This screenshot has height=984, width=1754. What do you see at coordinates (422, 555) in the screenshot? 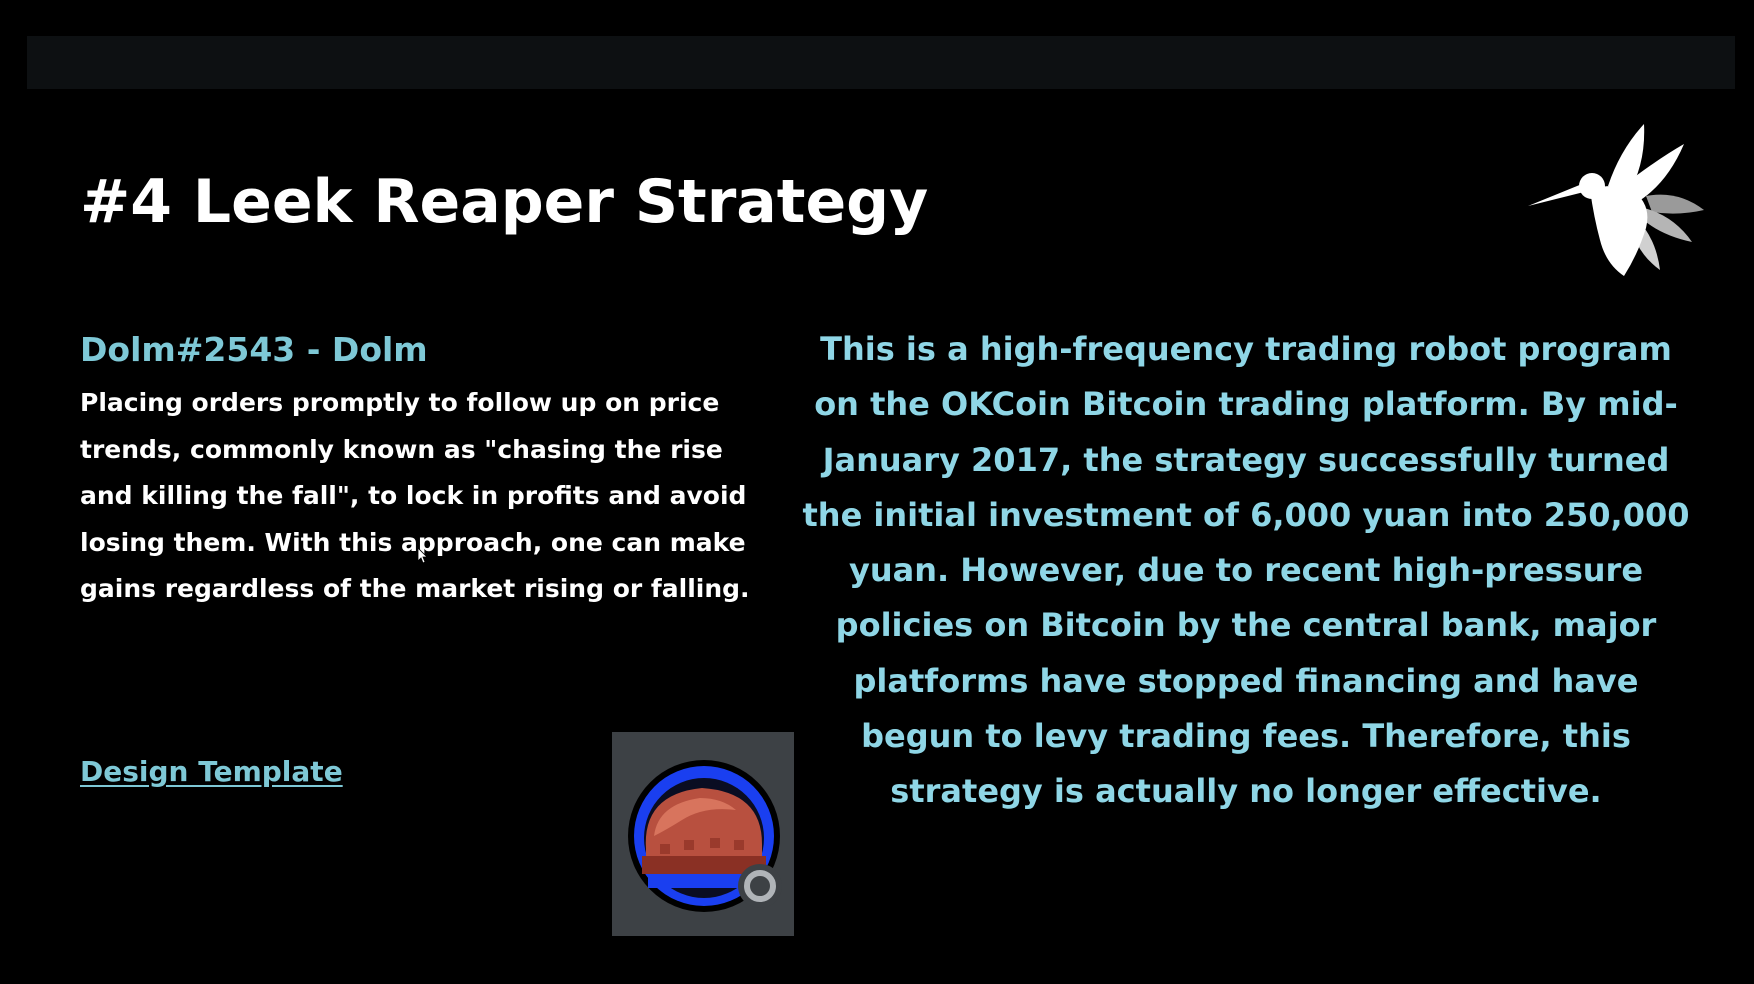
I see `mouse-cursor-icon` at bounding box center [422, 555].